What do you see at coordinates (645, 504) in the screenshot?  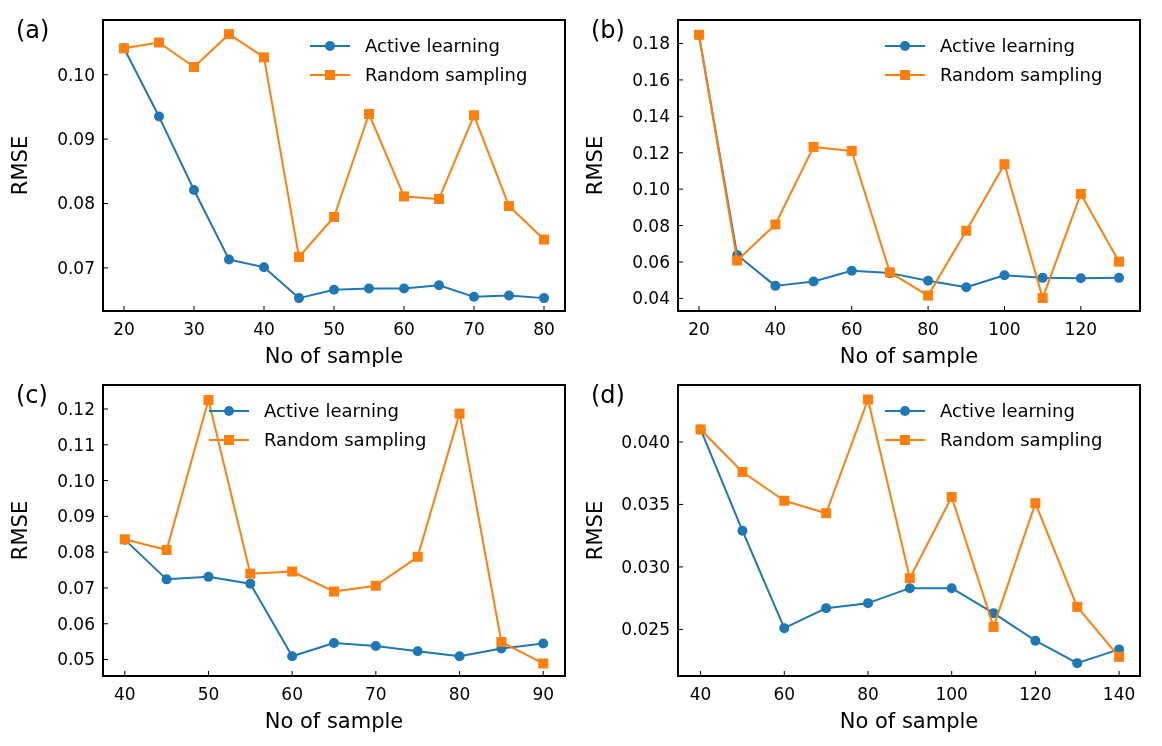 I see `y-tick-label: 0.035` at bounding box center [645, 504].